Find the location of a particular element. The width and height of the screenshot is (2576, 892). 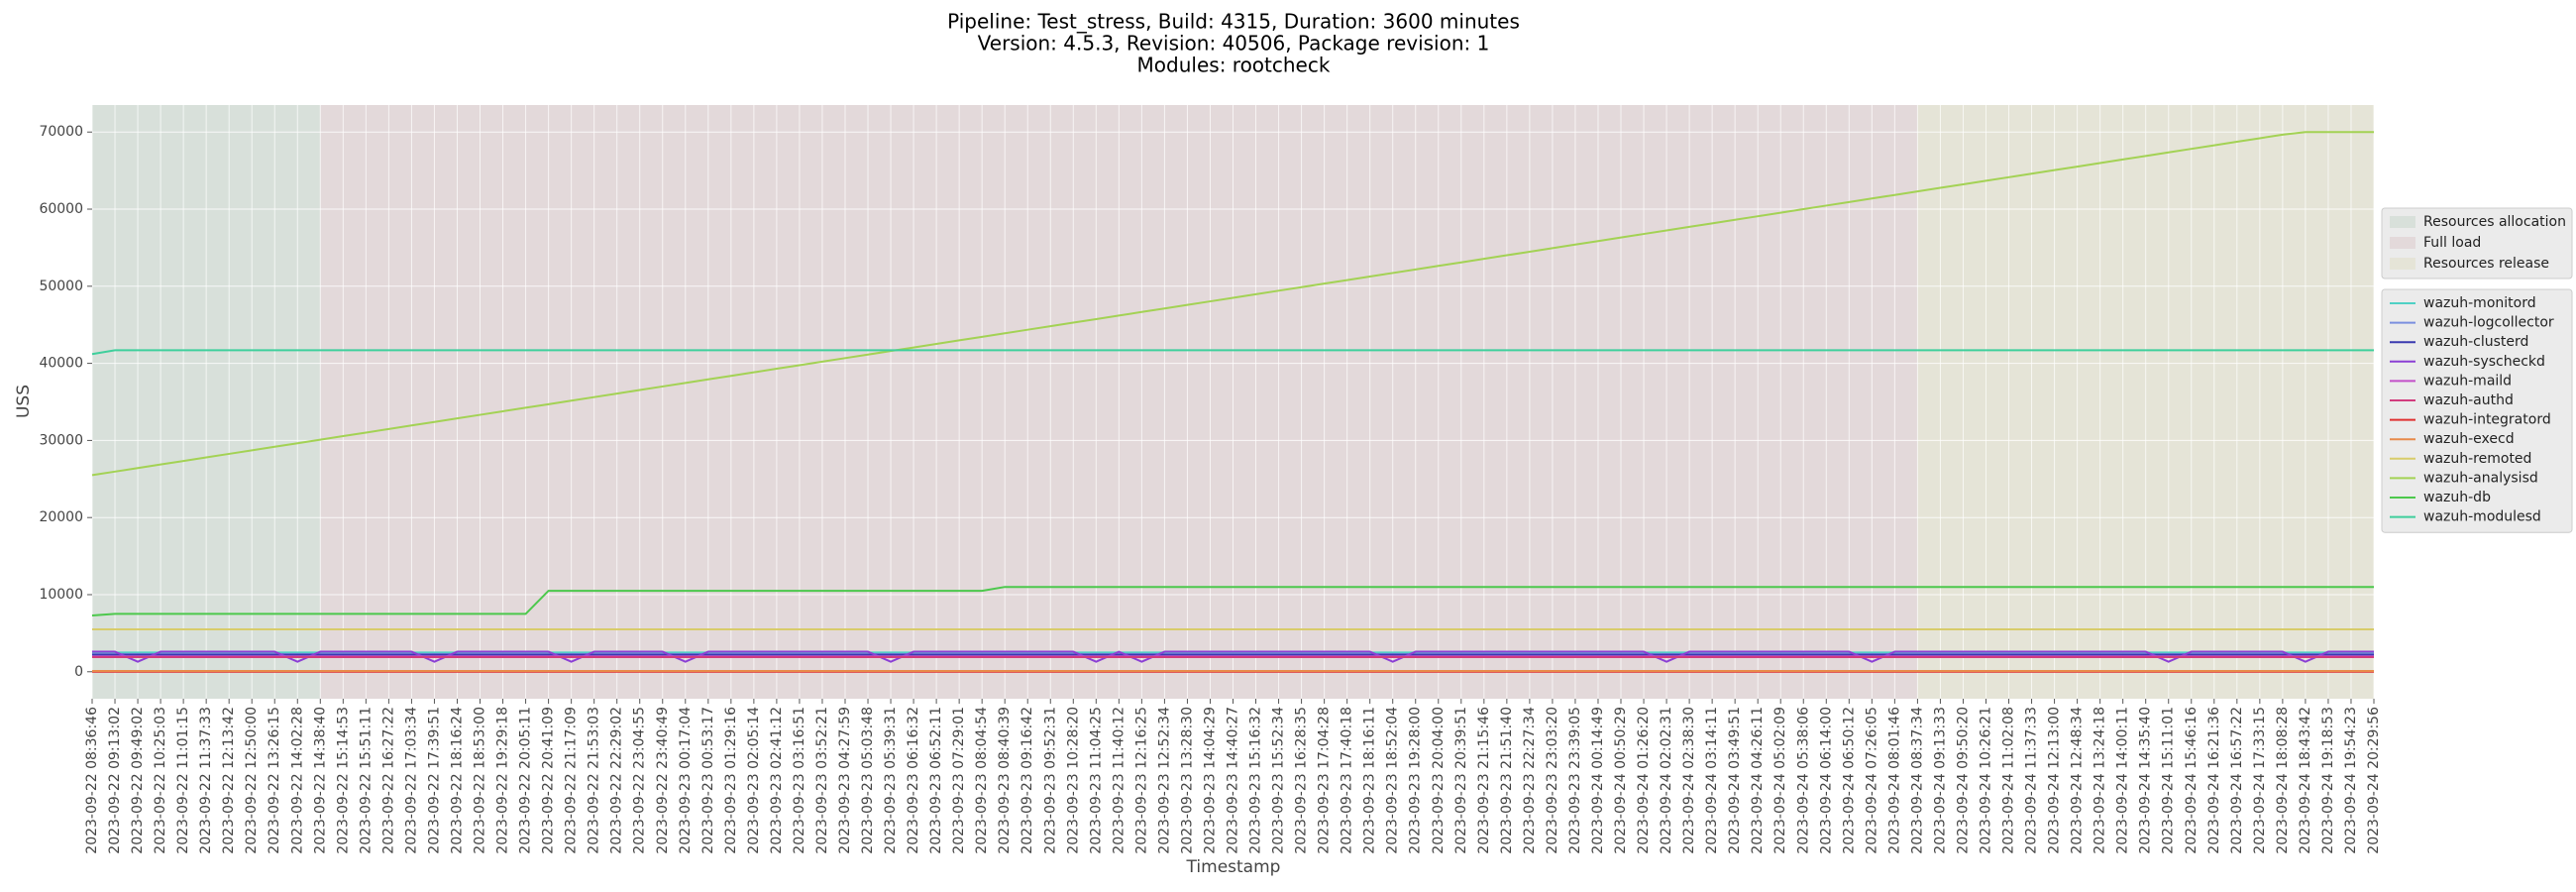

x-tick-label: 2023-09-23 03:52:21 is located at coordinates (822, 780).